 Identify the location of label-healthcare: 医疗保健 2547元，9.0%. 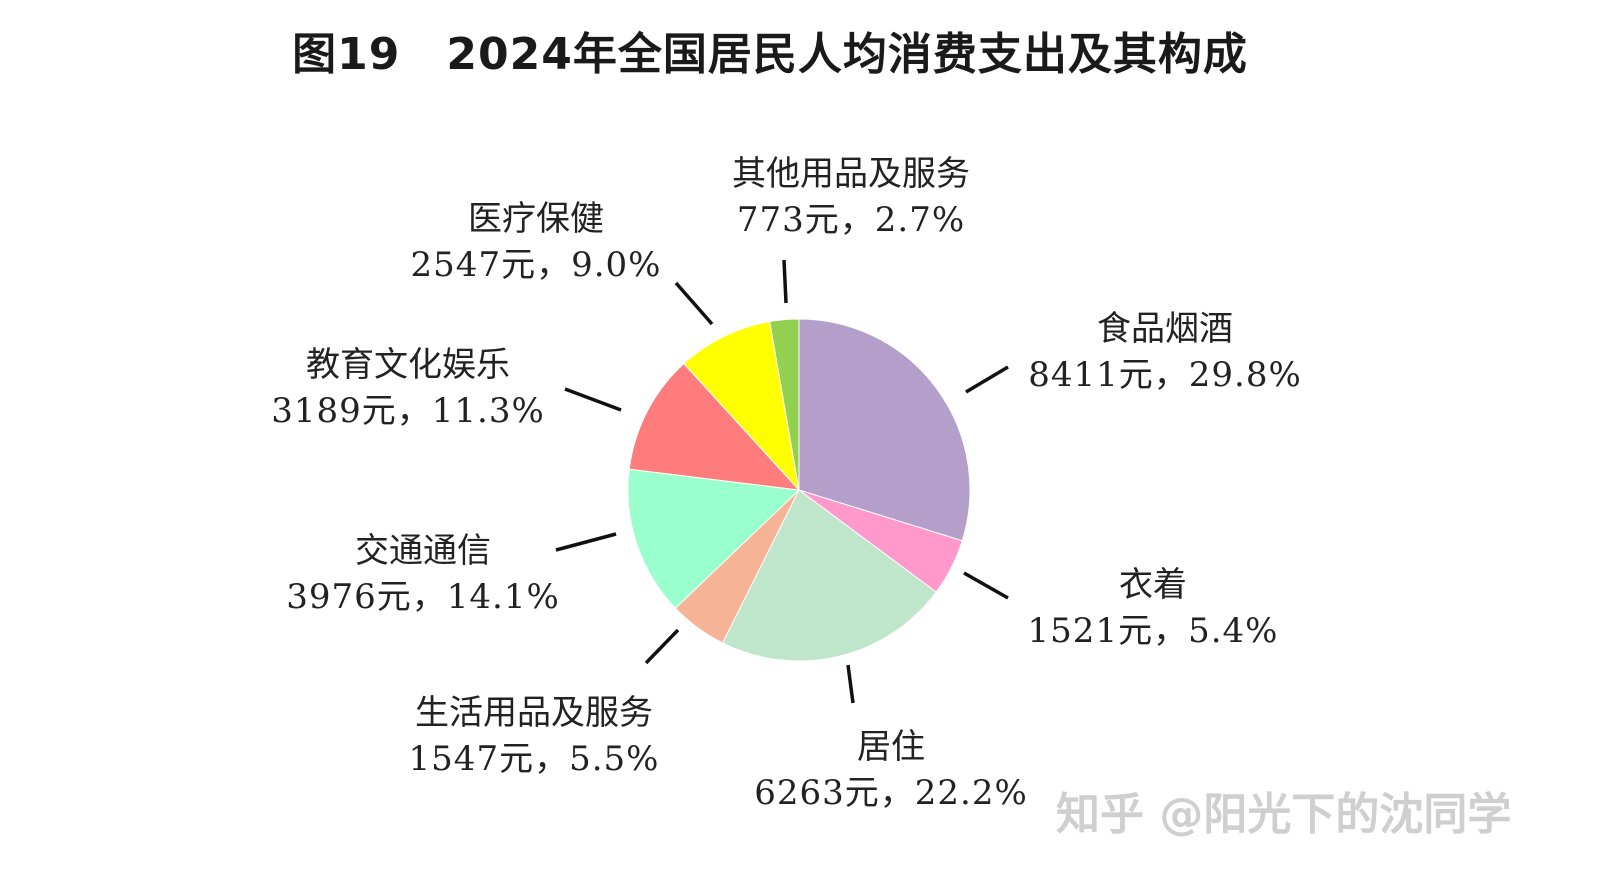
(536, 242).